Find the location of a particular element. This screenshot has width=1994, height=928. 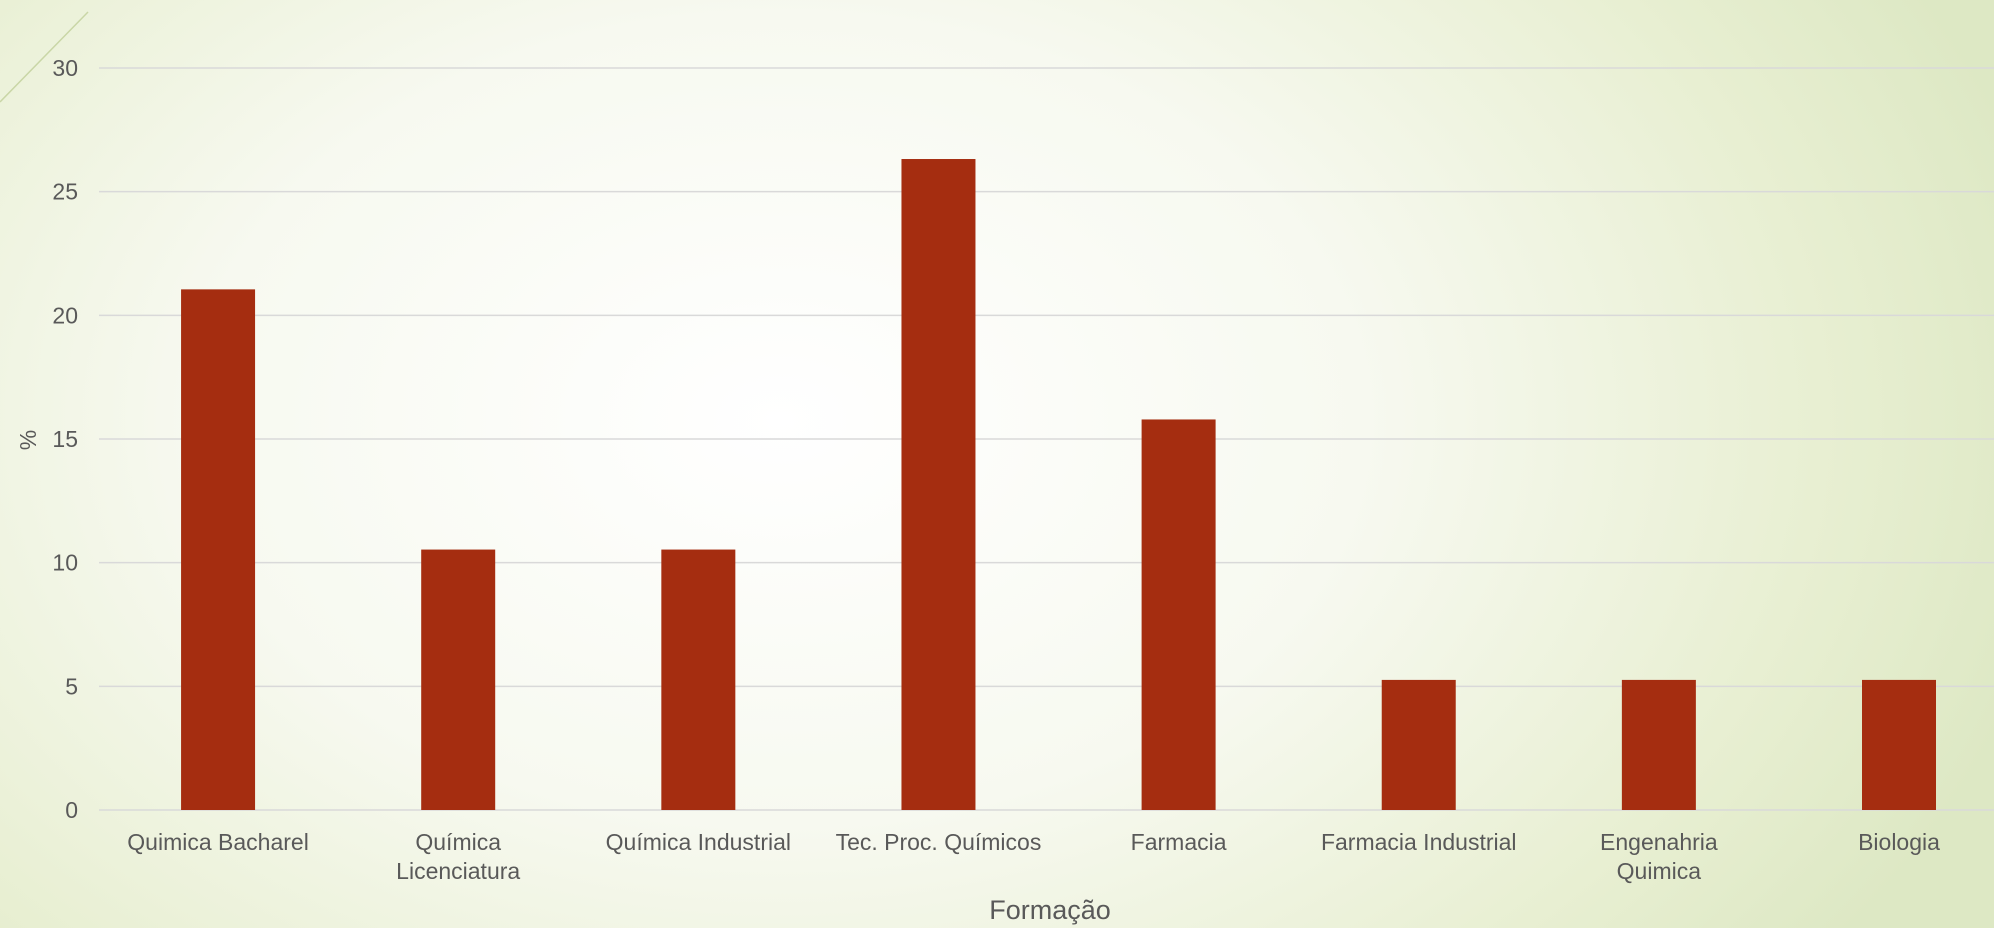

corner-decoration-line is located at coordinates (44, 57).